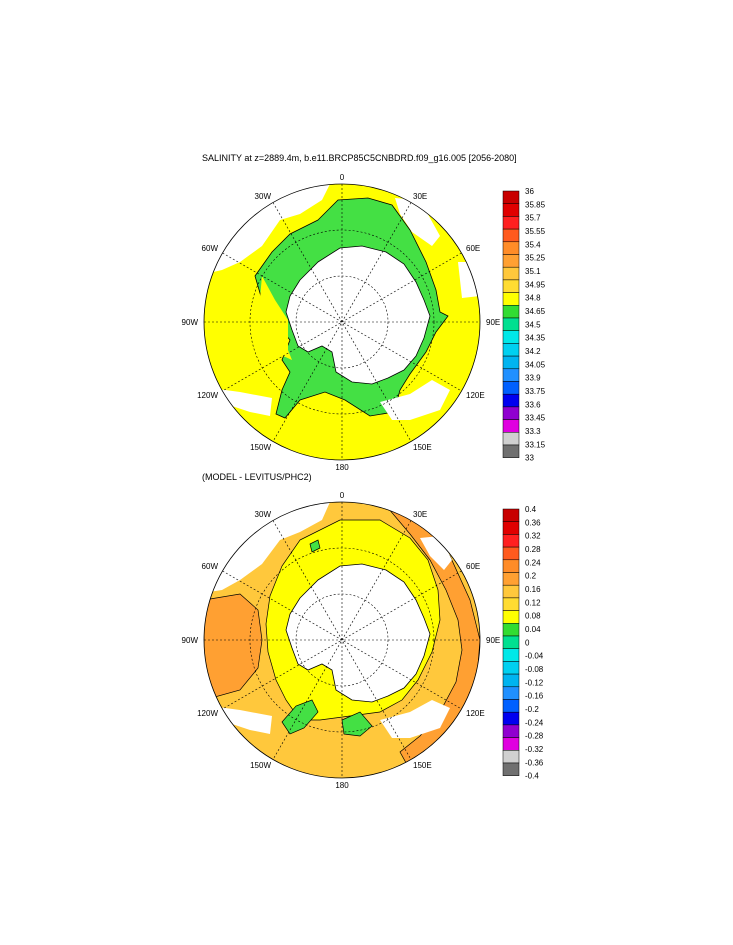 The image size is (733, 945). Describe the element at coordinates (342, 785) in the screenshot. I see `bottom-lon-180: 180` at that location.